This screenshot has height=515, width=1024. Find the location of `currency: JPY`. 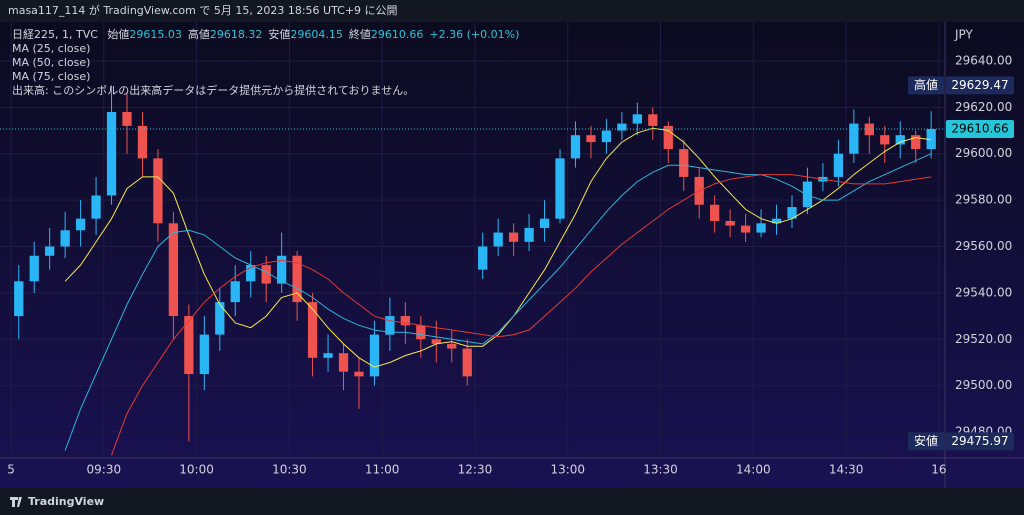

currency: JPY is located at coordinates (964, 35).